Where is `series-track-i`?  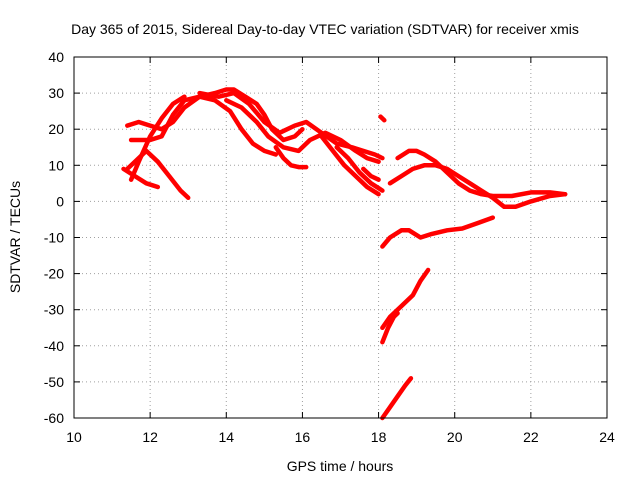
series-track-i is located at coordinates (350, 165).